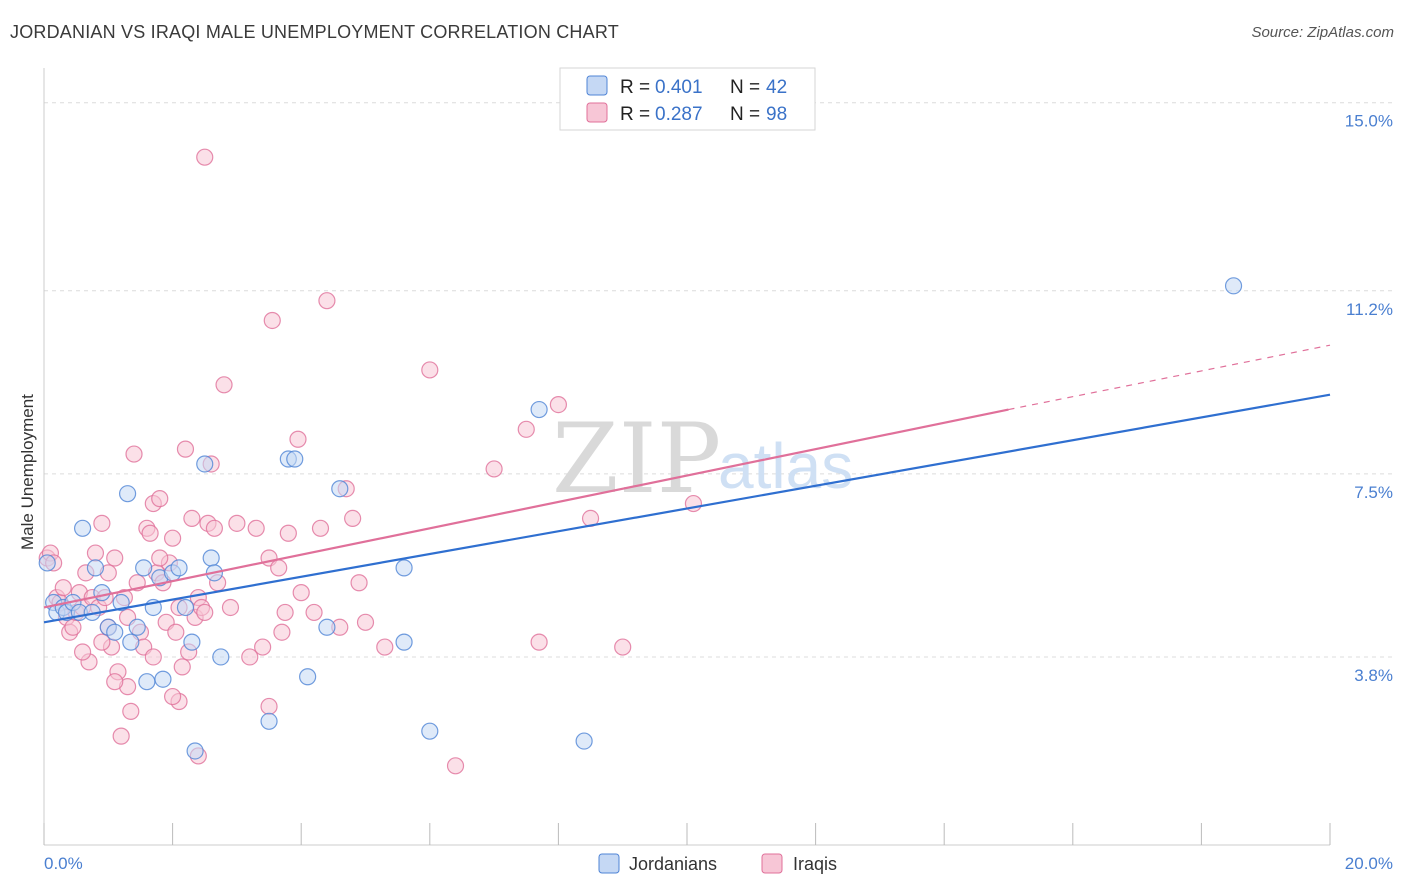 This screenshot has width=1406, height=892. I want to click on legend-swatch-iraqis, so click(597, 112).